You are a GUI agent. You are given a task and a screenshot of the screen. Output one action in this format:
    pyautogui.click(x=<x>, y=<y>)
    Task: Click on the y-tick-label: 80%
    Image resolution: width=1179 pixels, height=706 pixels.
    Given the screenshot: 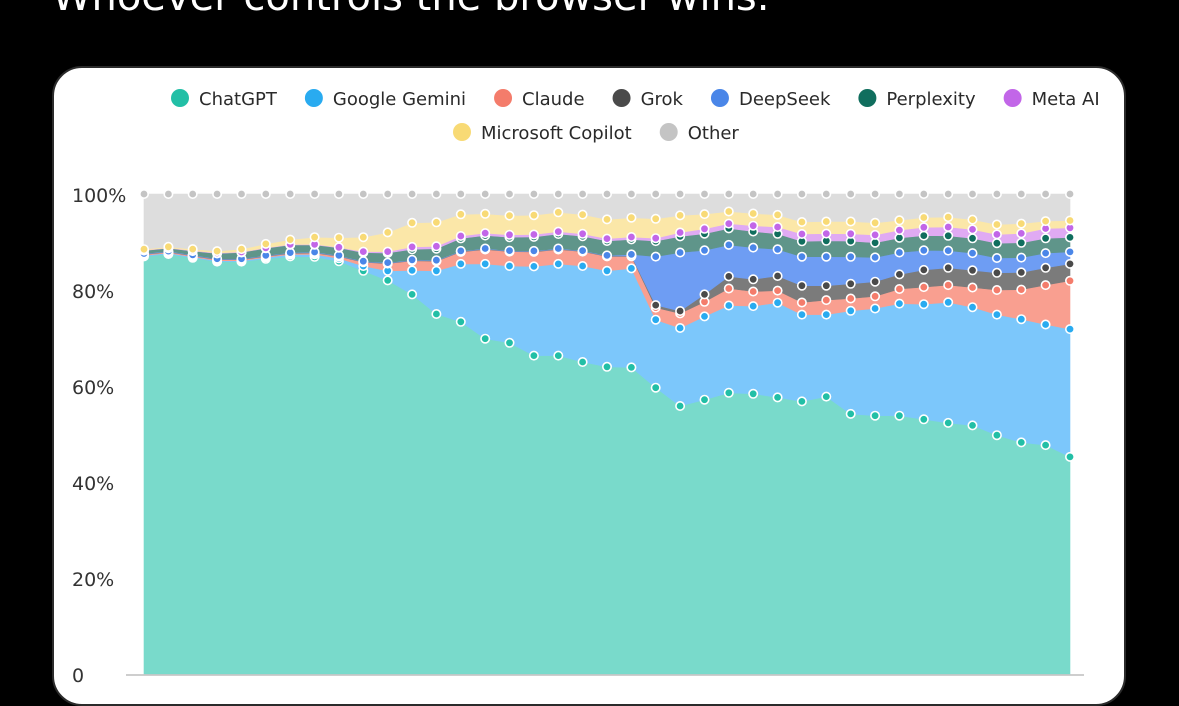 What is the action you would take?
    pyautogui.click(x=93, y=292)
    